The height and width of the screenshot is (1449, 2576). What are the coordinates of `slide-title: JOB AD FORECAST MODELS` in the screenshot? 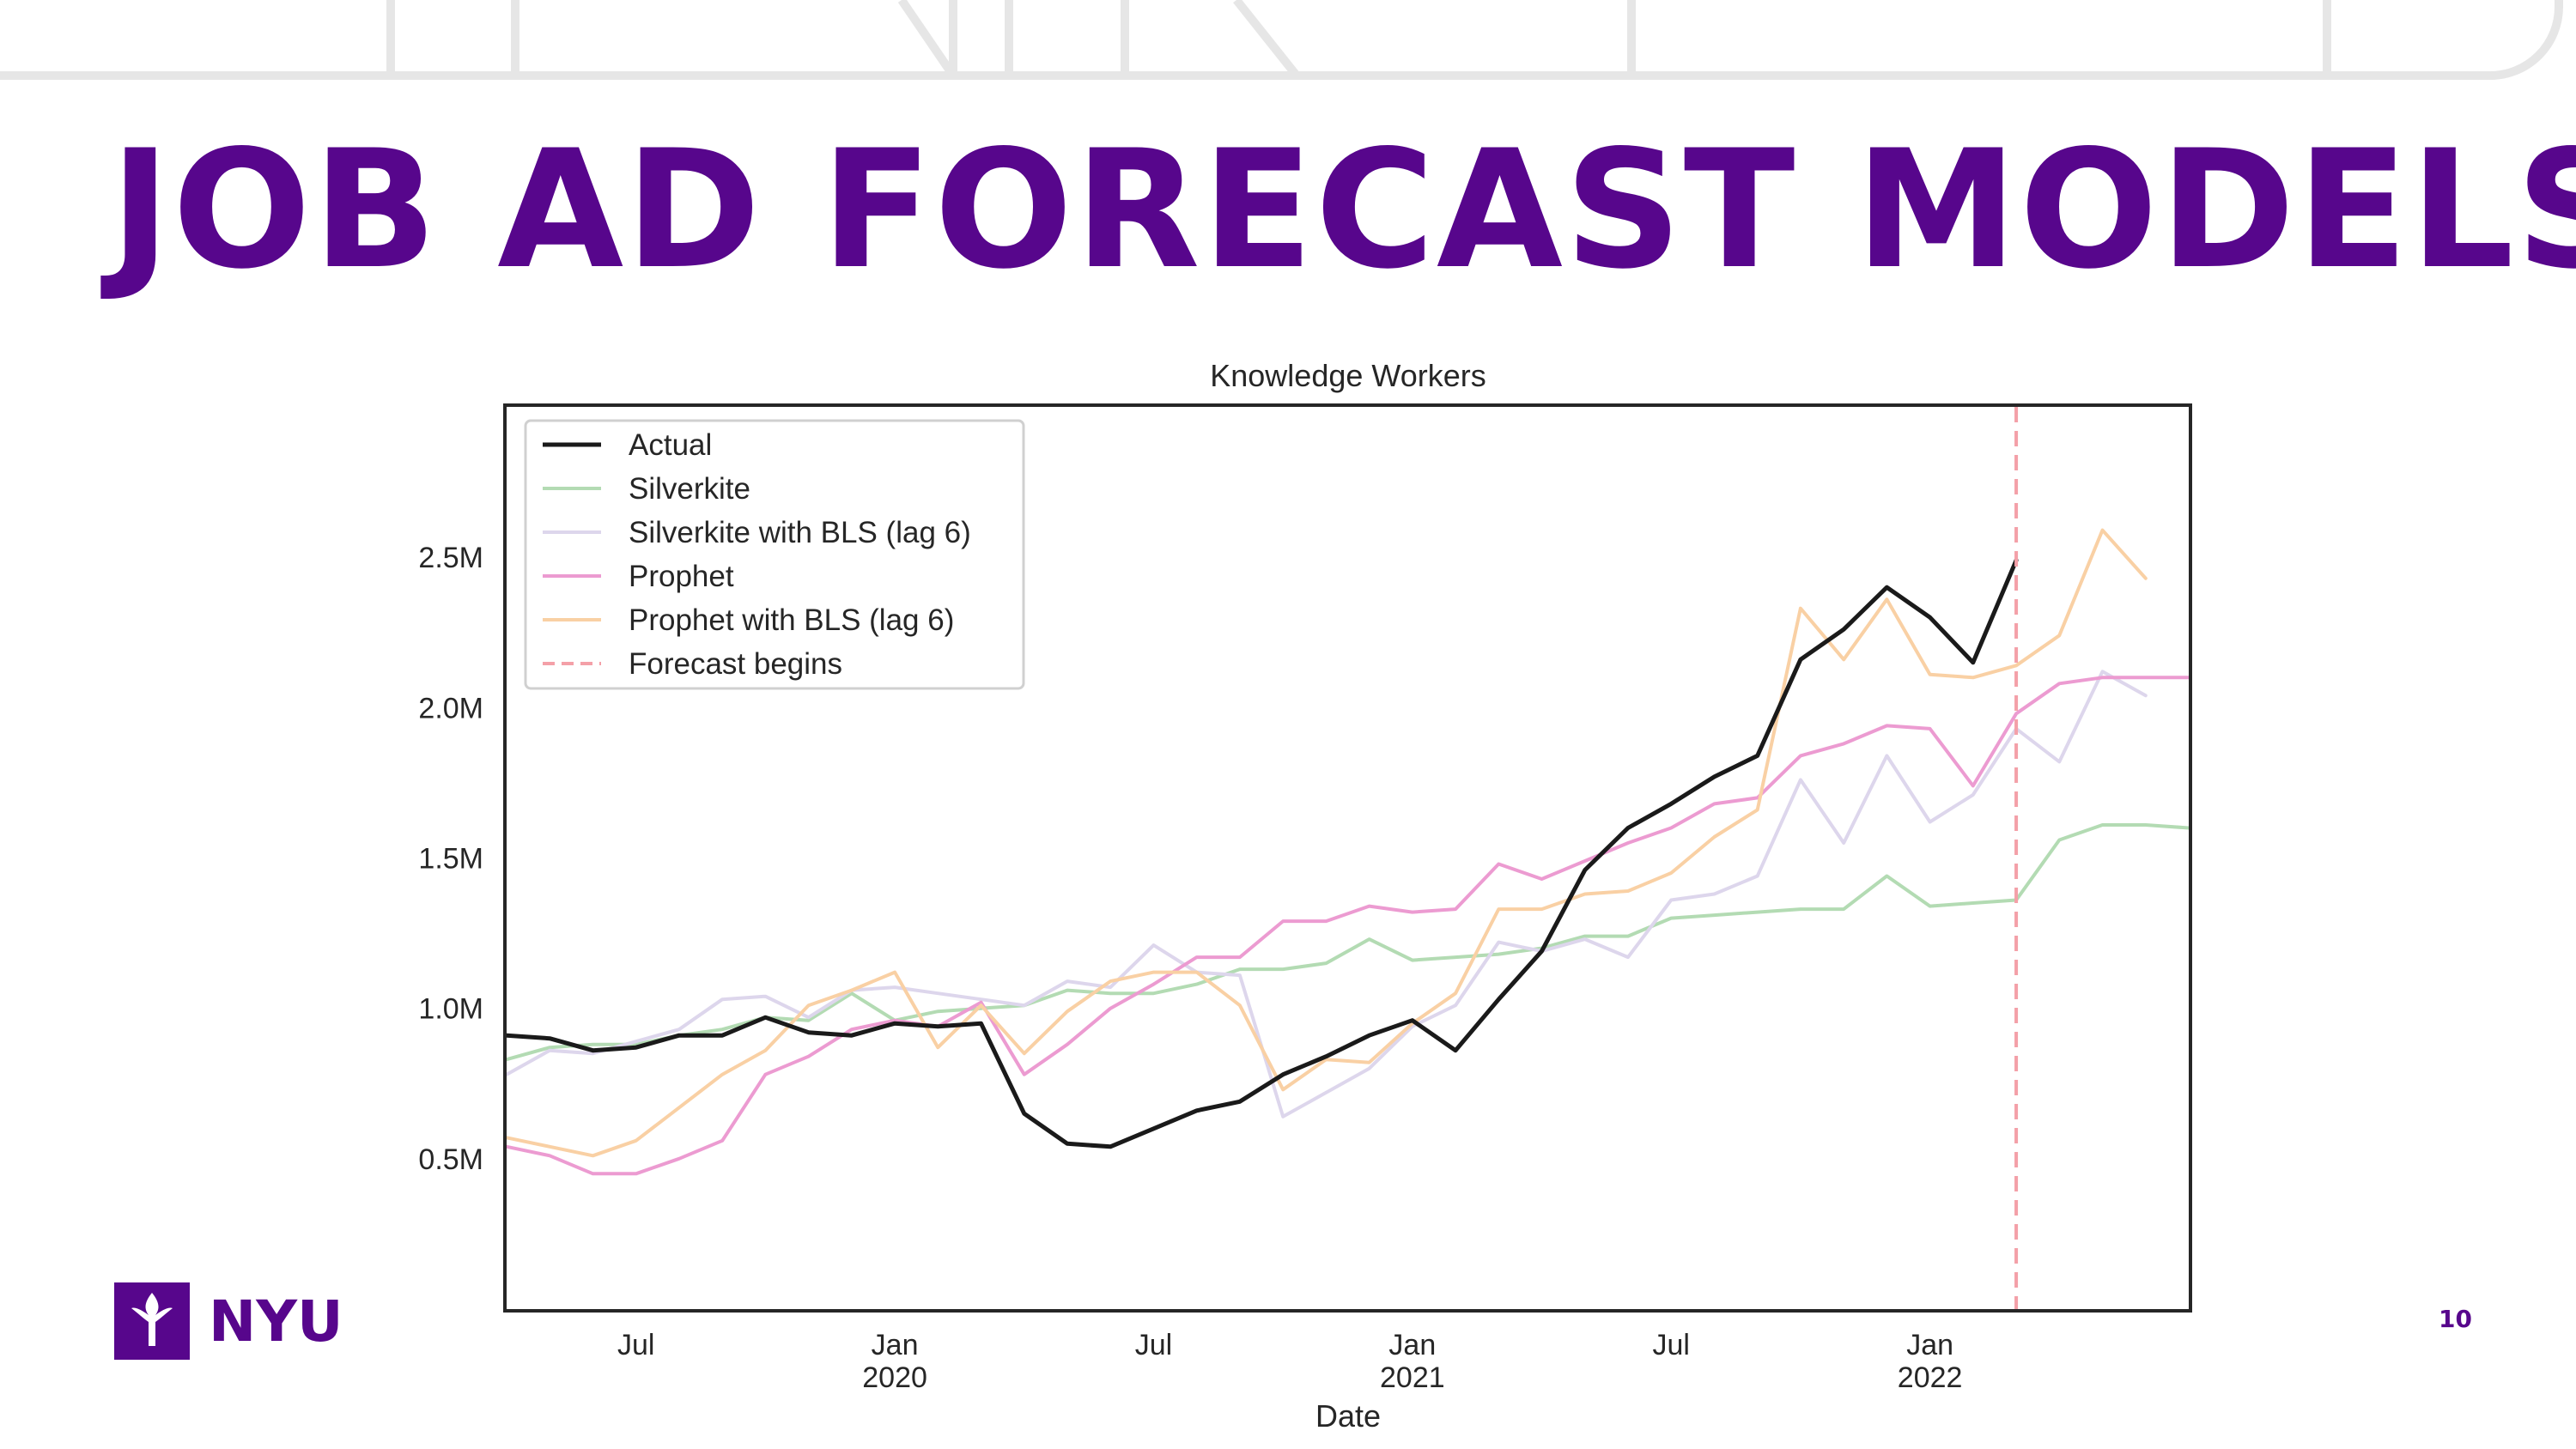 It's located at (1343, 210).